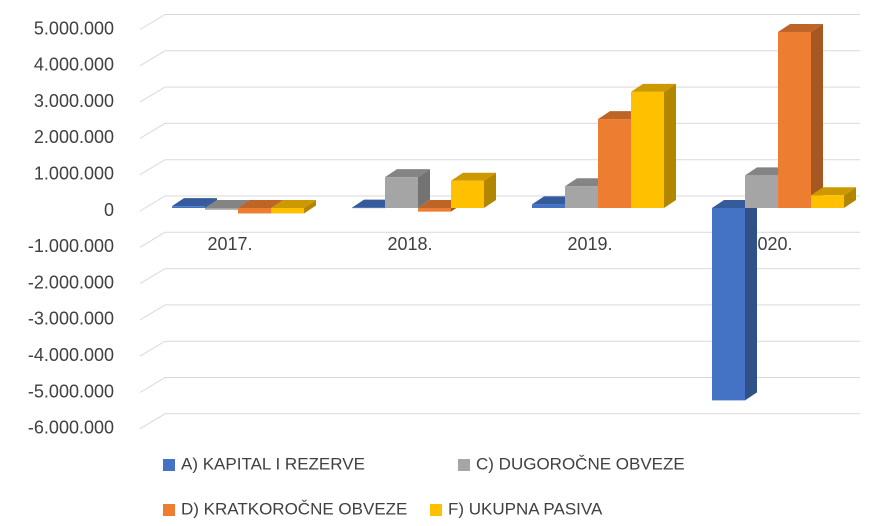 This screenshot has width=877, height=526. I want to click on y-tick-label: -1.000.000, so click(71, 246).